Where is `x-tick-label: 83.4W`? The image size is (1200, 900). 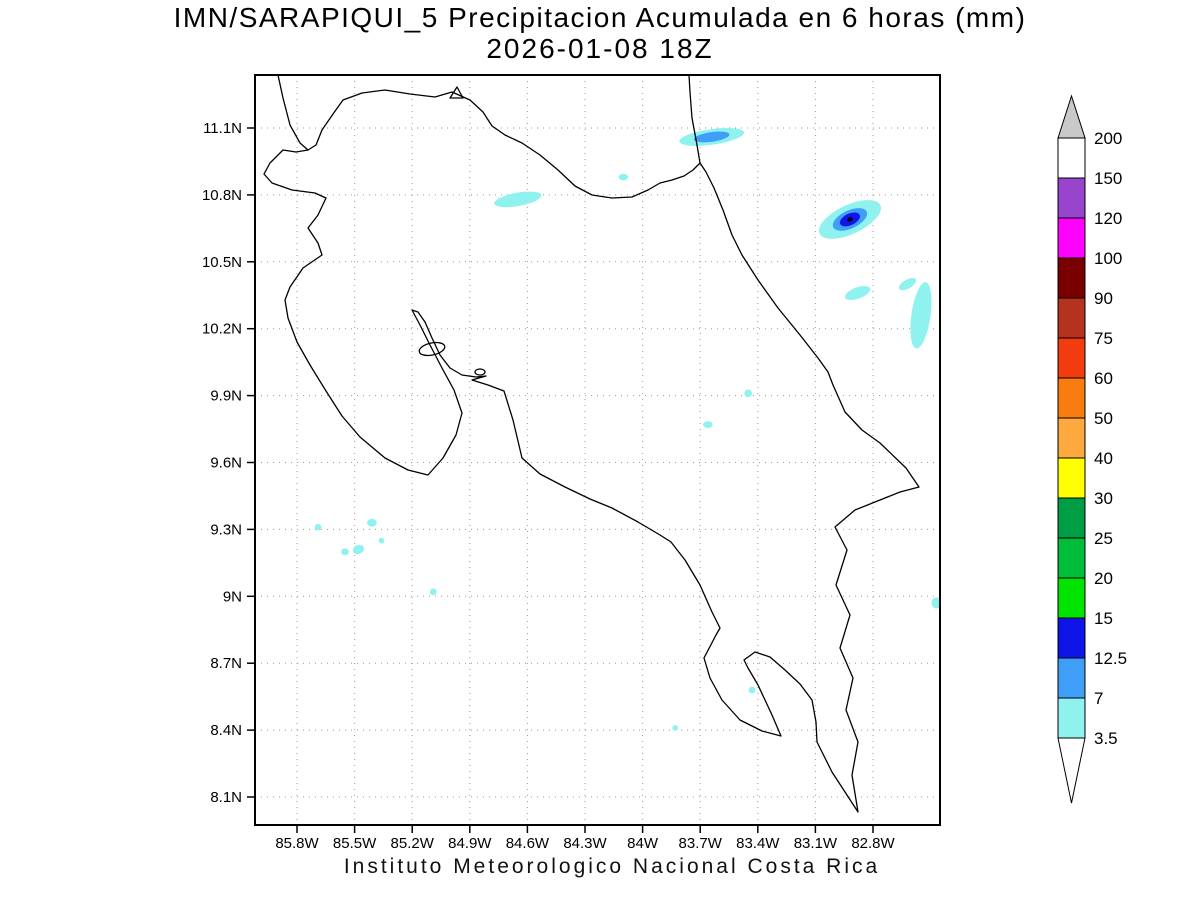
x-tick-label: 83.4W is located at coordinates (758, 843).